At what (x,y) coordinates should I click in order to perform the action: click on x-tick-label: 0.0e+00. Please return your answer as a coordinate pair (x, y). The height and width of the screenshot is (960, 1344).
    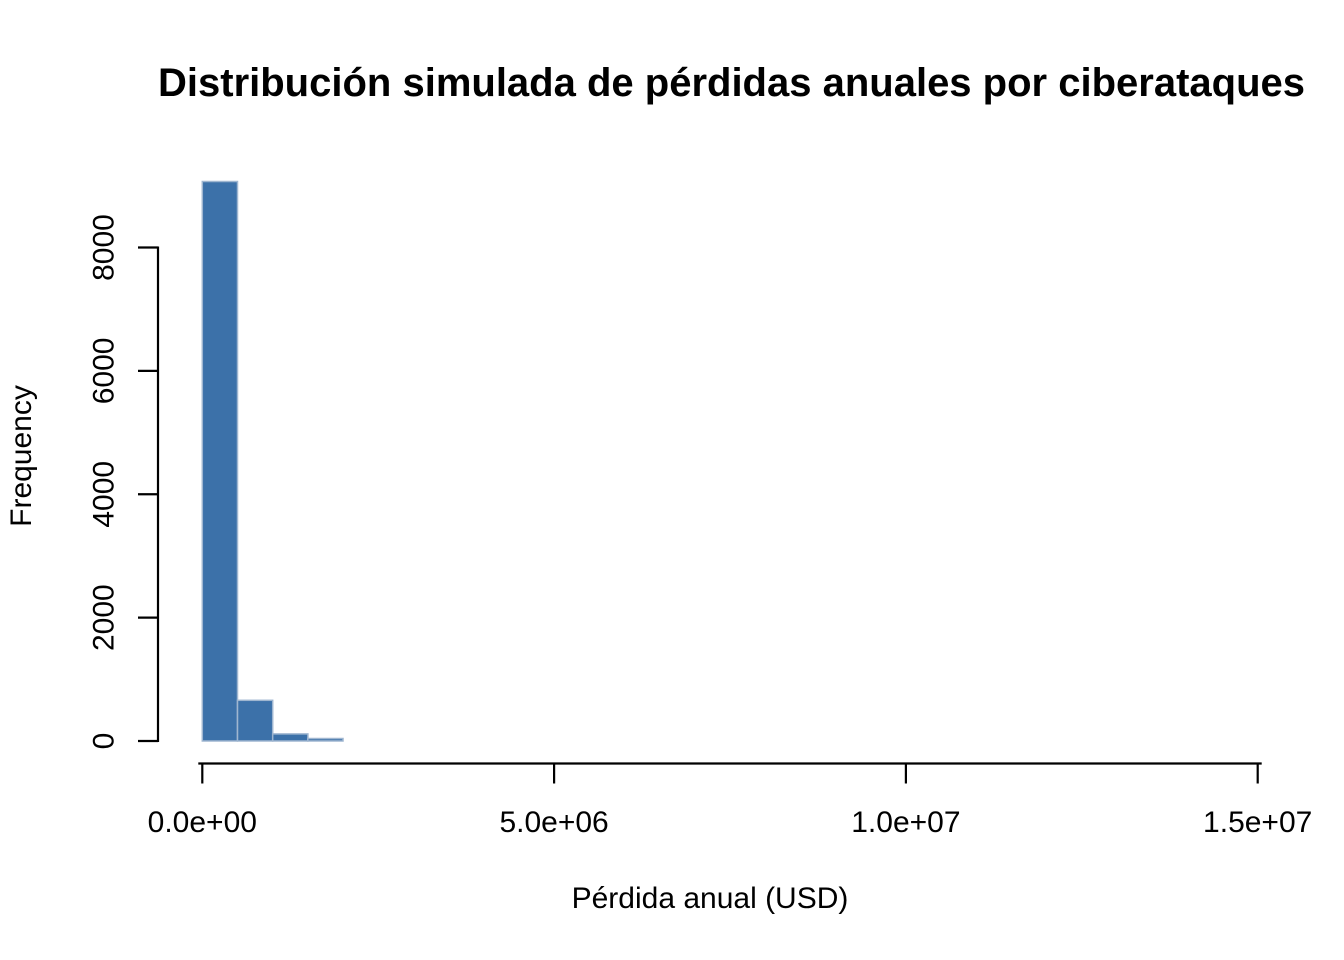
    Looking at the image, I should click on (202, 822).